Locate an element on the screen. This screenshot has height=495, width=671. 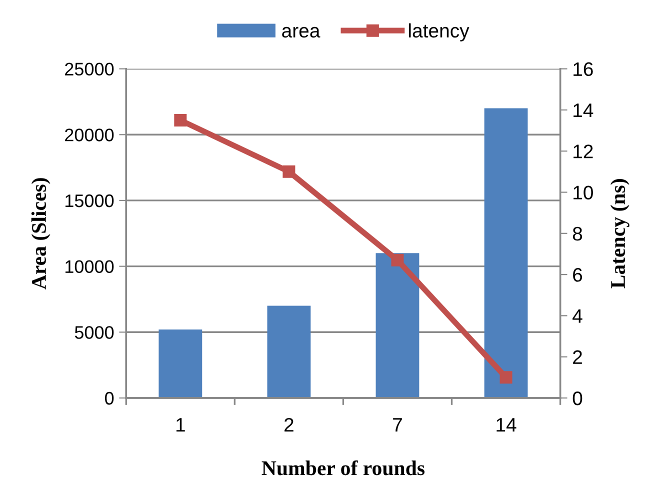
y-tick-label: 20000 is located at coordinates (89, 135).